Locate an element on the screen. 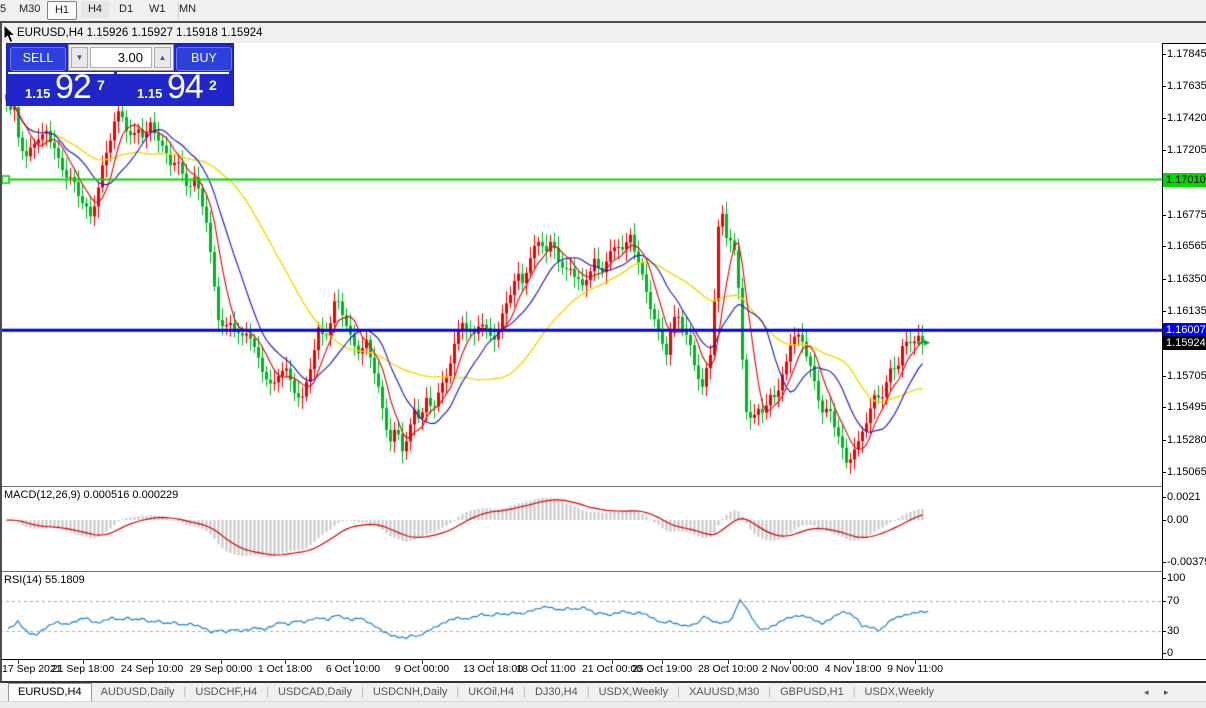 Image resolution: width=1206 pixels, height=708 pixels. chart-tab-eurusd-h4: EURUSD,H4 is located at coordinates (50, 692).